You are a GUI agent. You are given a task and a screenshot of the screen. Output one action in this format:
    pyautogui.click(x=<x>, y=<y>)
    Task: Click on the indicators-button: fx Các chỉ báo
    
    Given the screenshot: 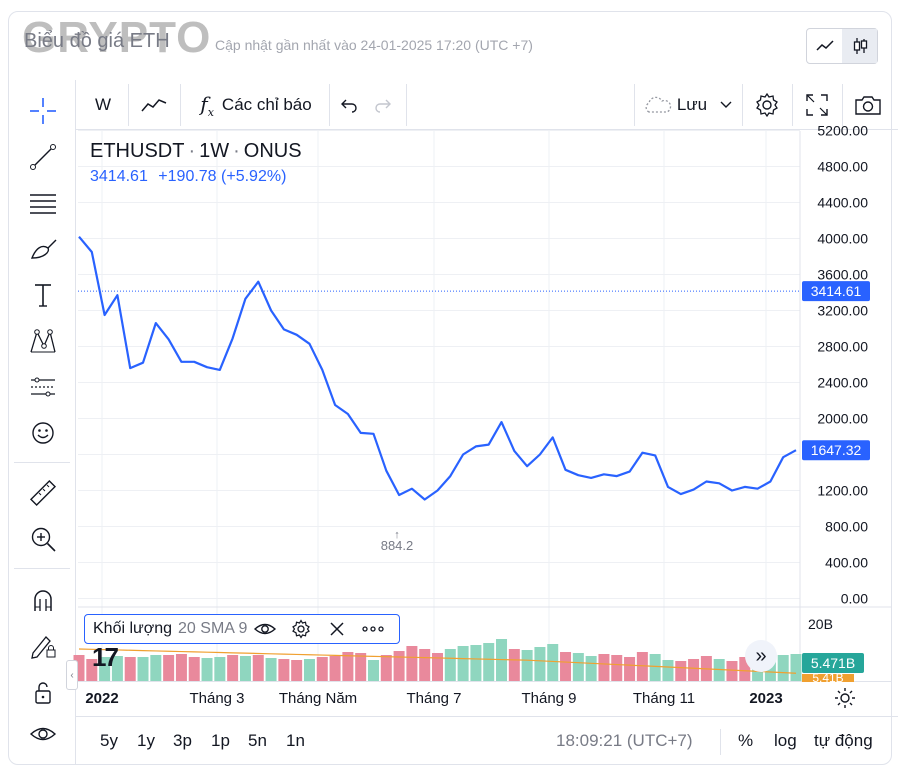 What is the action you would take?
    pyautogui.click(x=256, y=105)
    